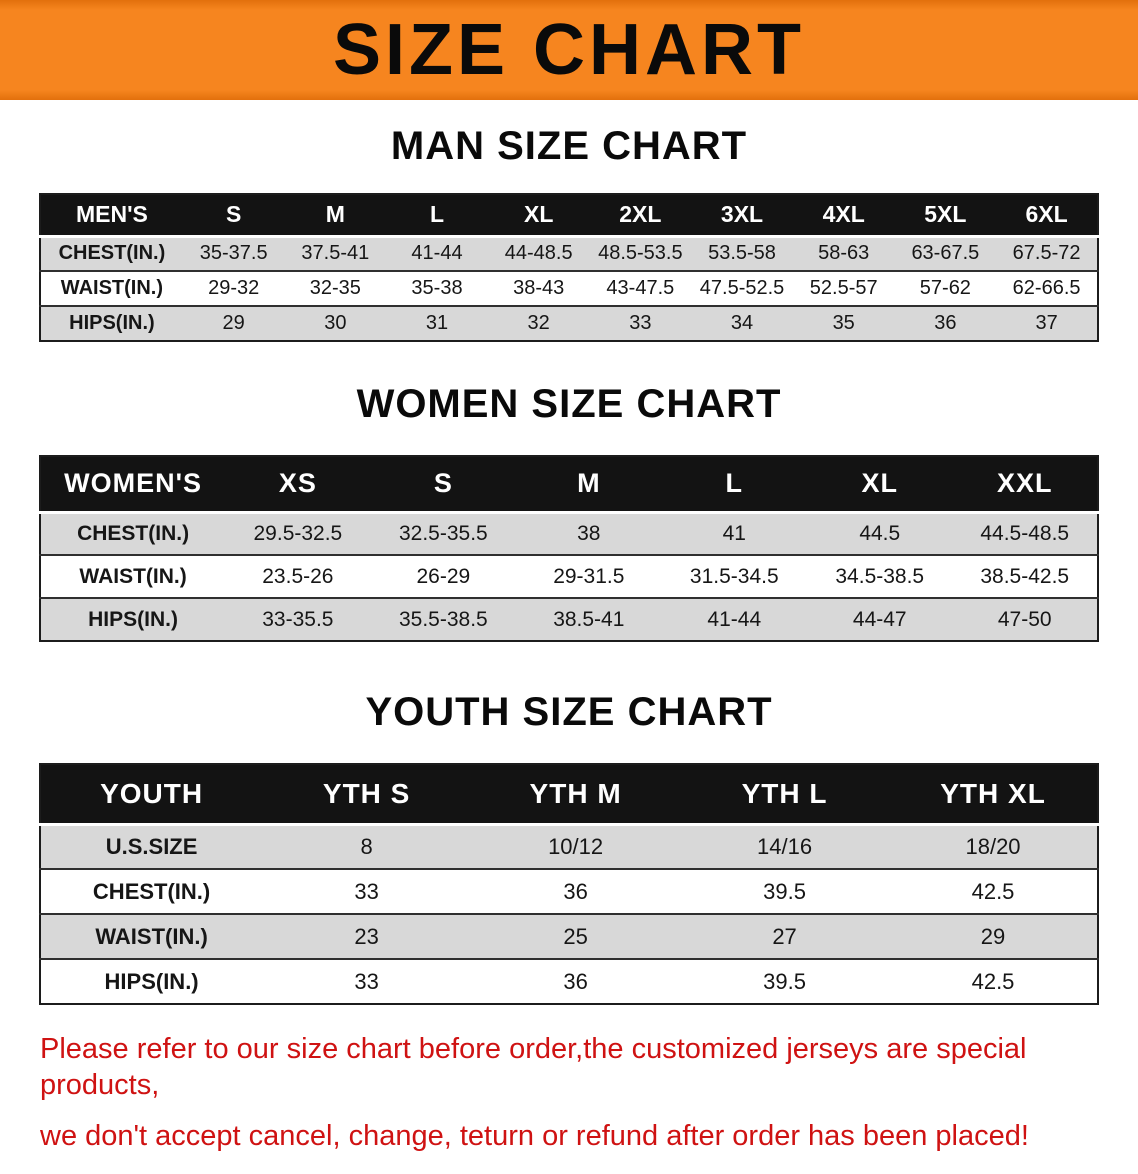 Image resolution: width=1138 pixels, height=1174 pixels. What do you see at coordinates (443, 533) in the screenshot?
I see `size-value: 32.5-35.5` at bounding box center [443, 533].